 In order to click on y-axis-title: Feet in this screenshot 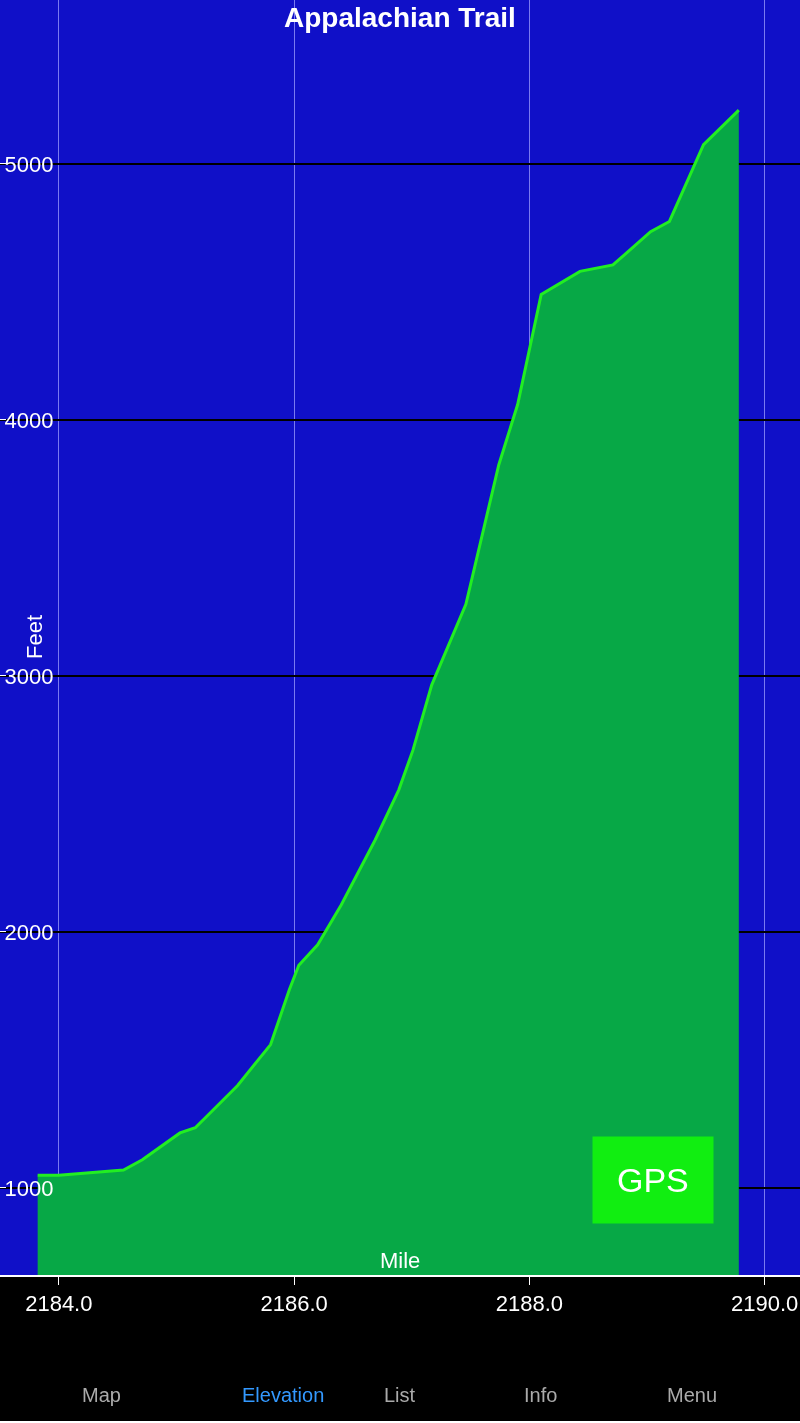, I will do `click(34, 636)`.